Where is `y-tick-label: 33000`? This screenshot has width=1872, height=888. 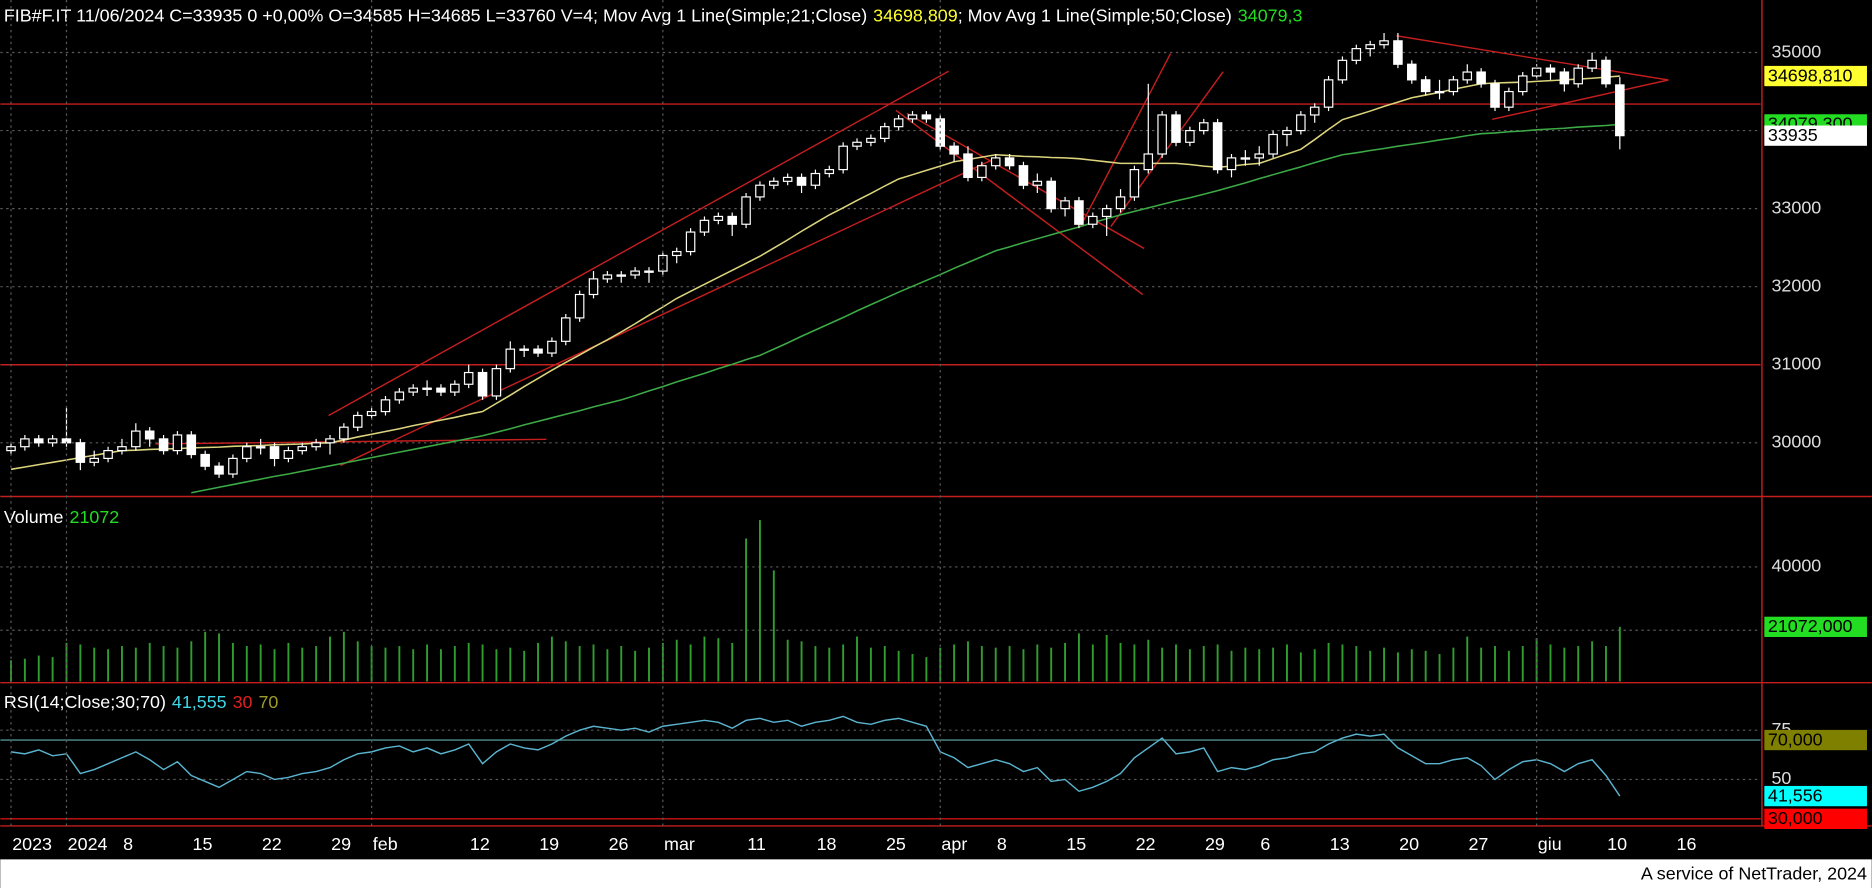
y-tick-label: 33000 is located at coordinates (1796, 207).